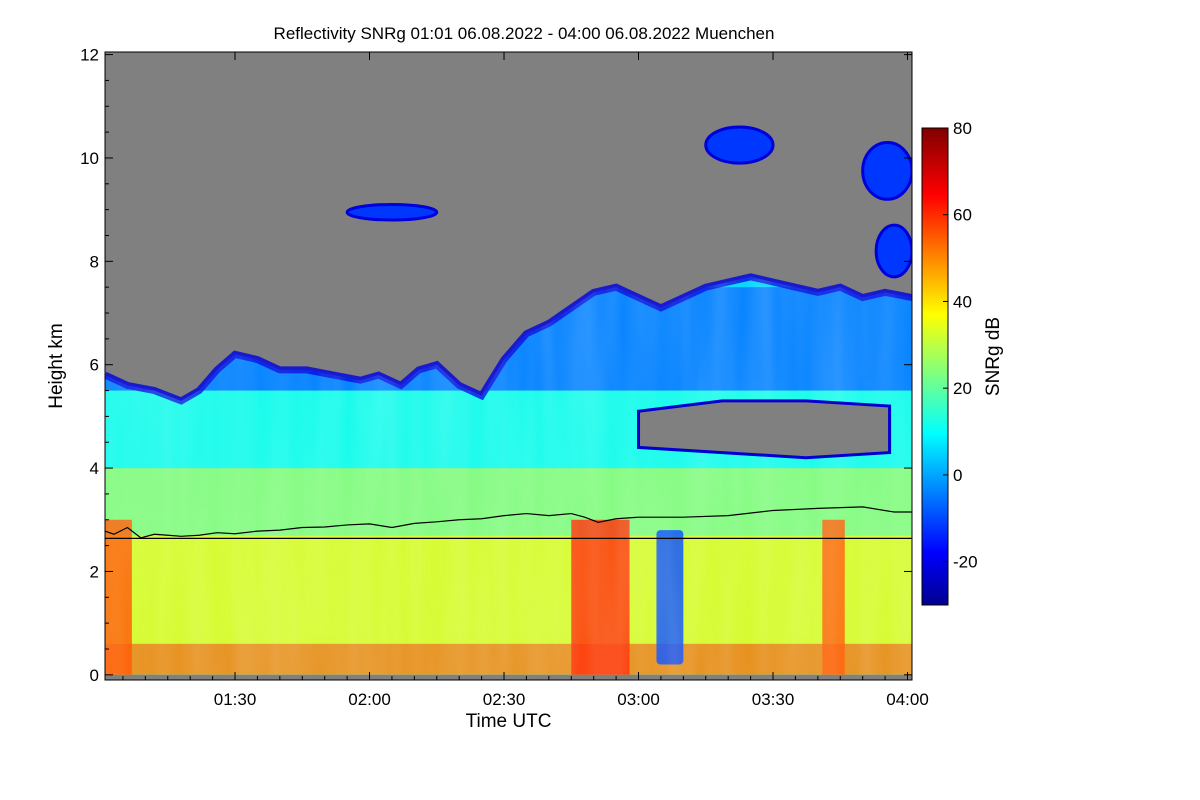  What do you see at coordinates (935, 366) in the screenshot?
I see `colorbar-gradient` at bounding box center [935, 366].